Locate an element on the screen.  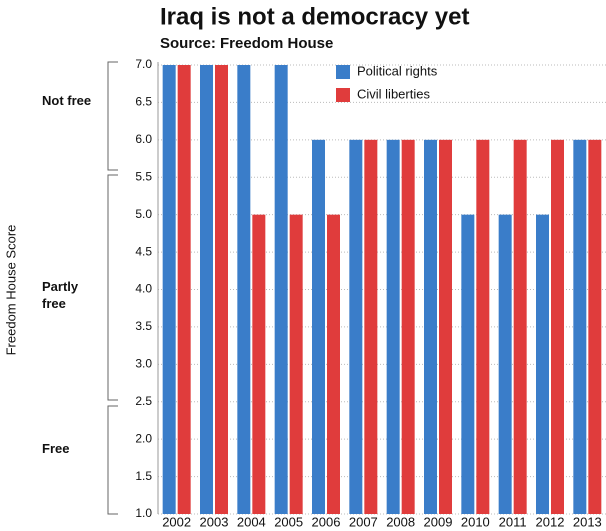
x-tick-label: 2010 is located at coordinates (475, 521).